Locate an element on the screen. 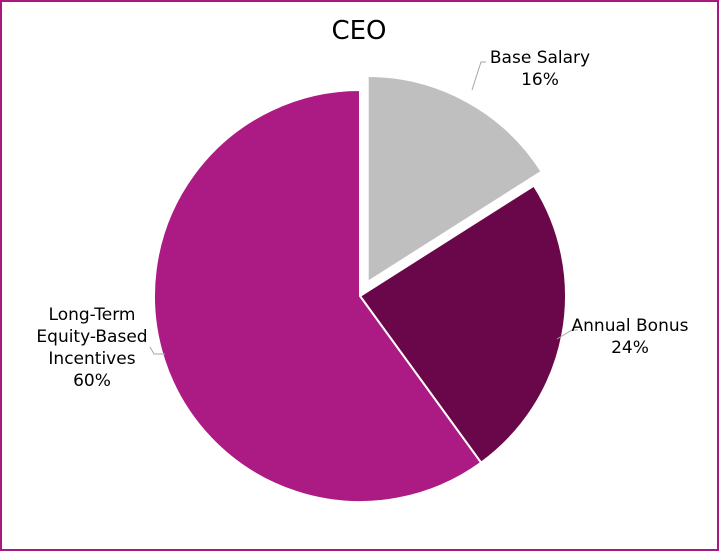 The image size is (719, 551). pie-slice-base-salary is located at coordinates (455, 179).